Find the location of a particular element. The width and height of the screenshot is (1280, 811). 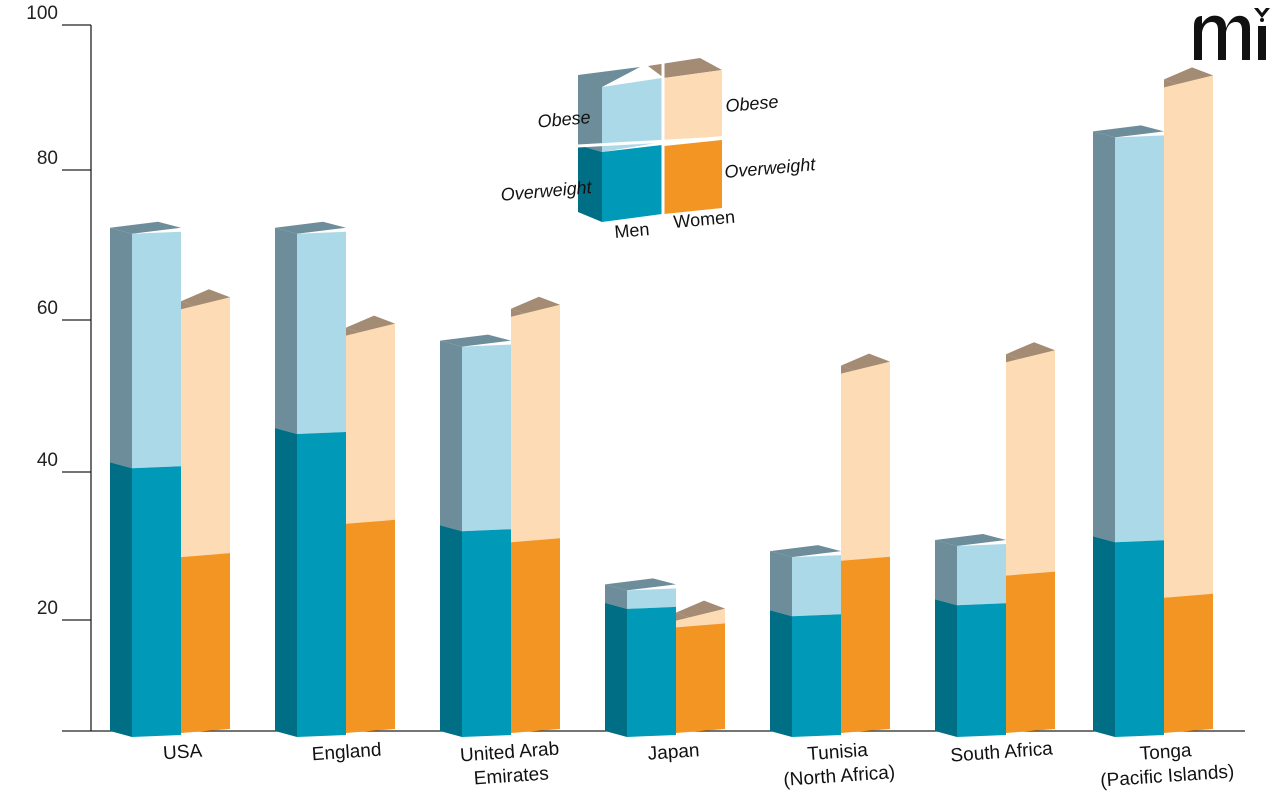

y-tick-label: 100 is located at coordinates (42, 13).